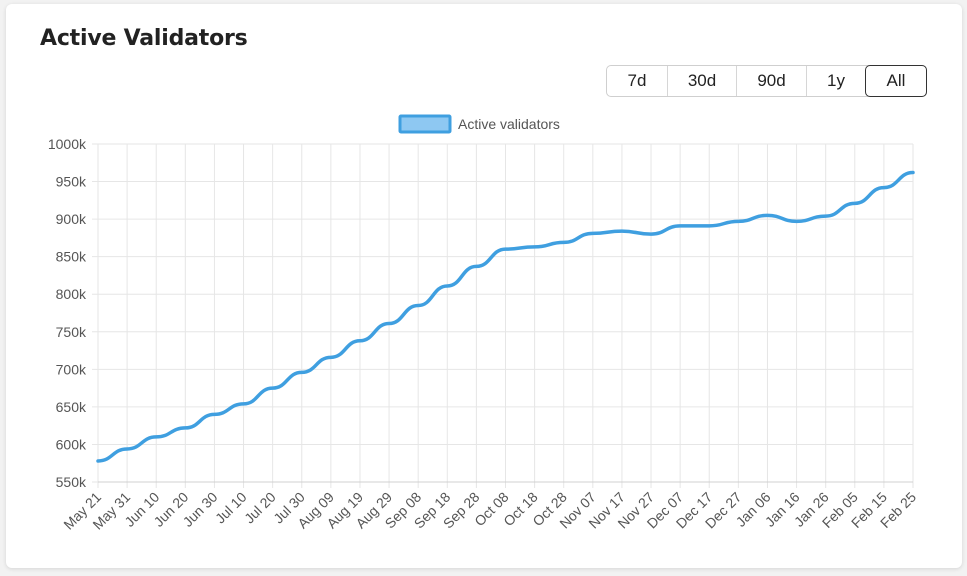  What do you see at coordinates (637, 81) in the screenshot?
I see `range-7d-button: 7d` at bounding box center [637, 81].